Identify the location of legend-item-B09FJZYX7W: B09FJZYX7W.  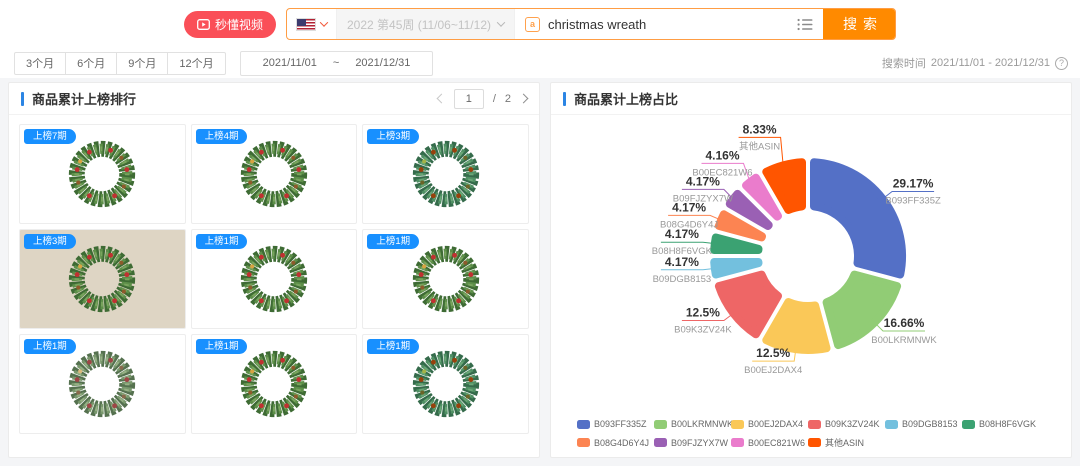
(691, 442).